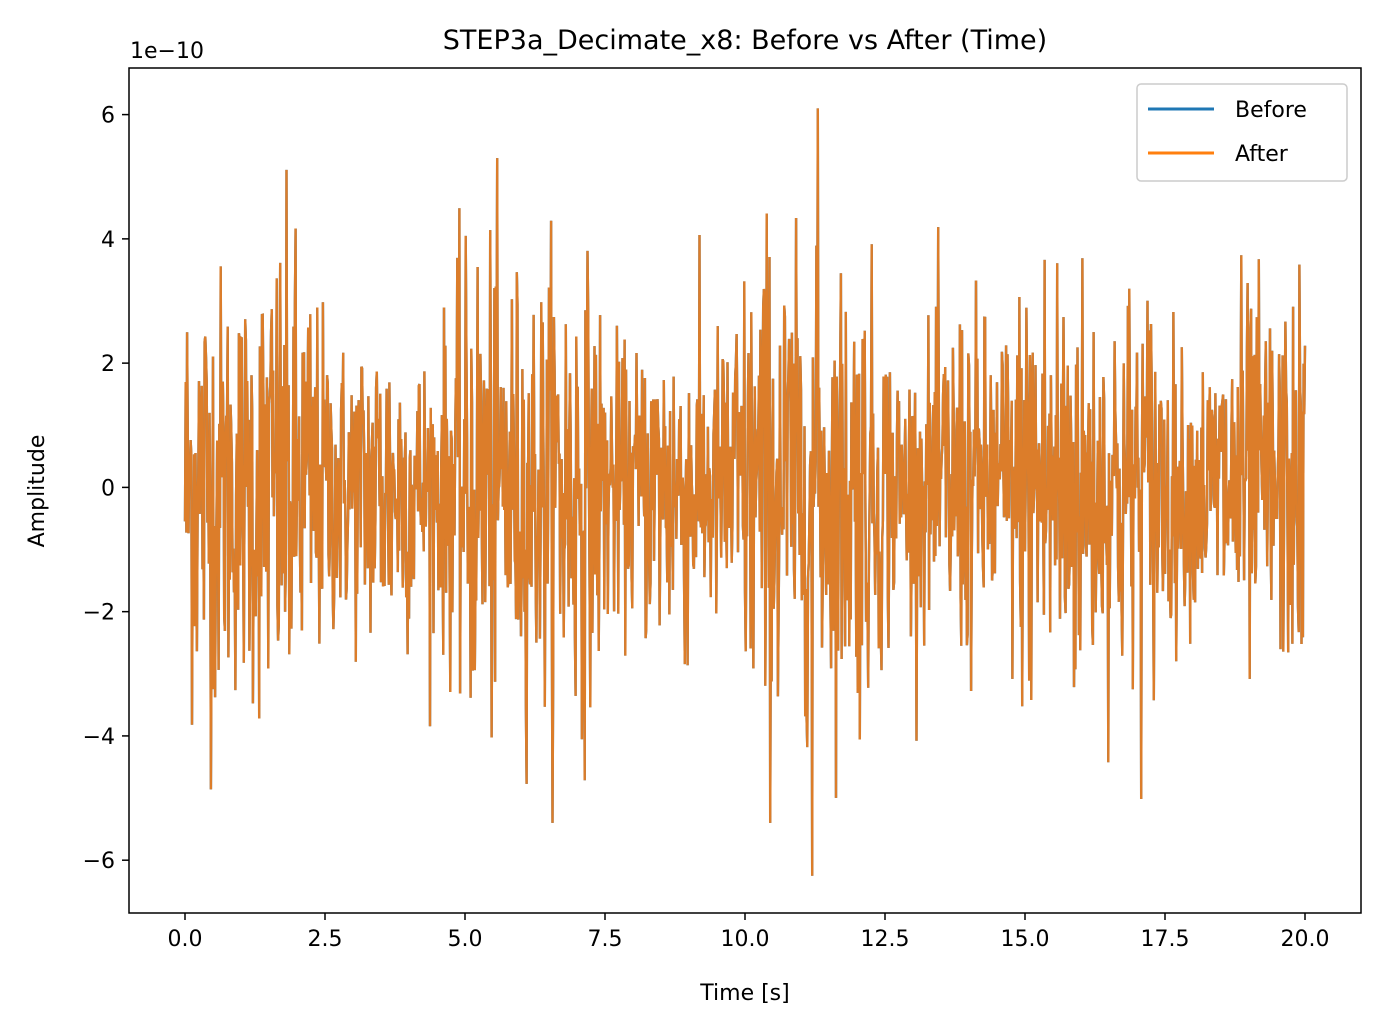 The width and height of the screenshot is (1383, 1028). What do you see at coordinates (325, 939) in the screenshot?
I see `x-tick-label: 2.5` at bounding box center [325, 939].